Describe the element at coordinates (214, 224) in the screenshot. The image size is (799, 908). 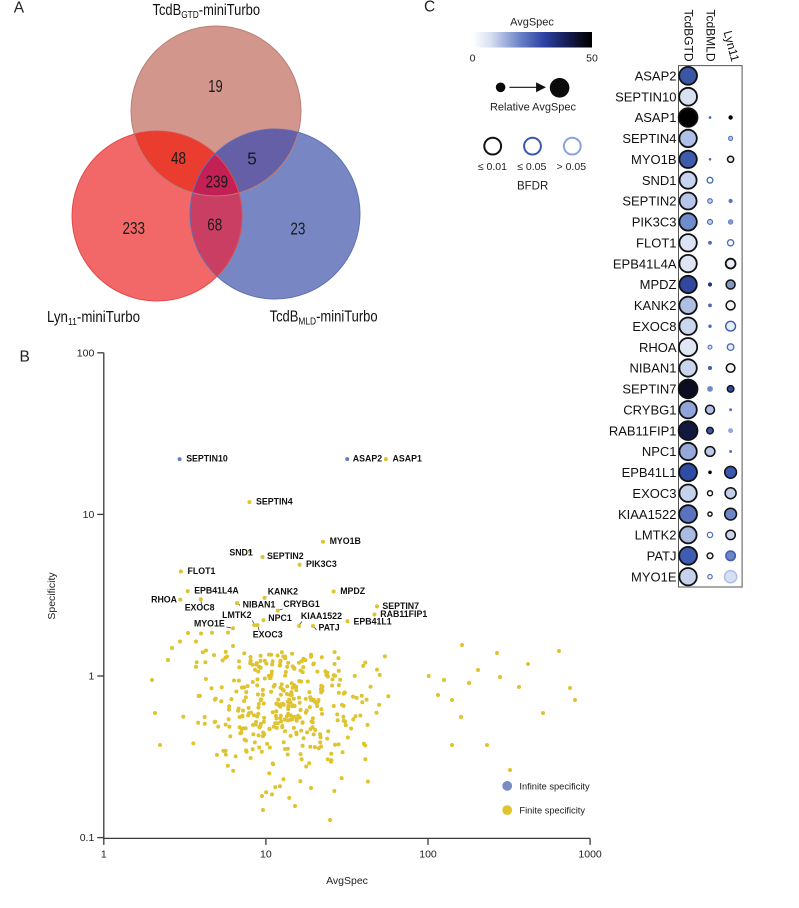
I see `svg-text: 68` at that location.